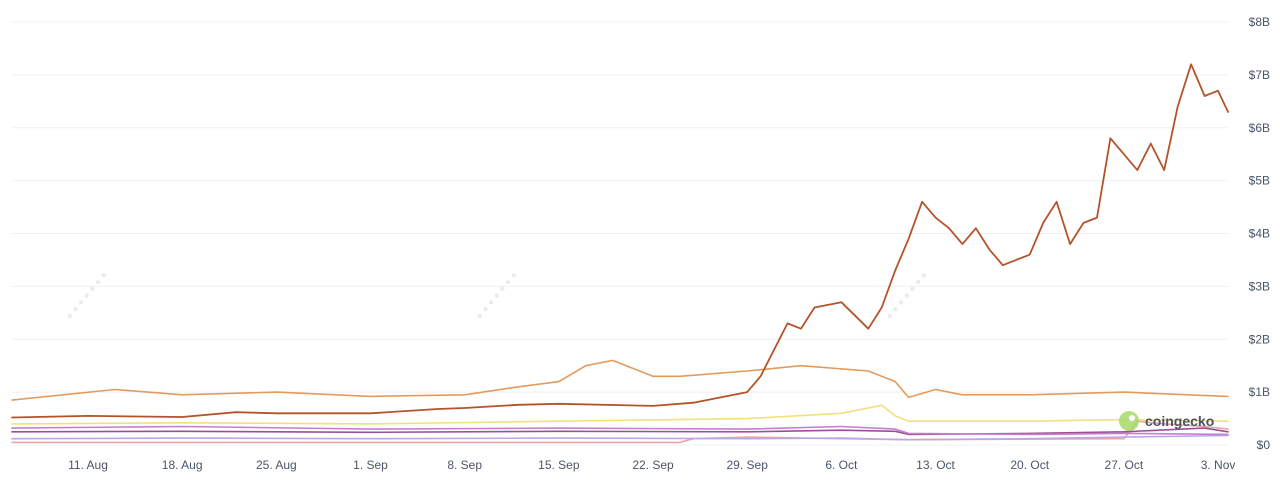 This screenshot has height=485, width=1280. Describe the element at coordinates (1259, 181) in the screenshot. I see `y-tick-label: $5B` at that location.